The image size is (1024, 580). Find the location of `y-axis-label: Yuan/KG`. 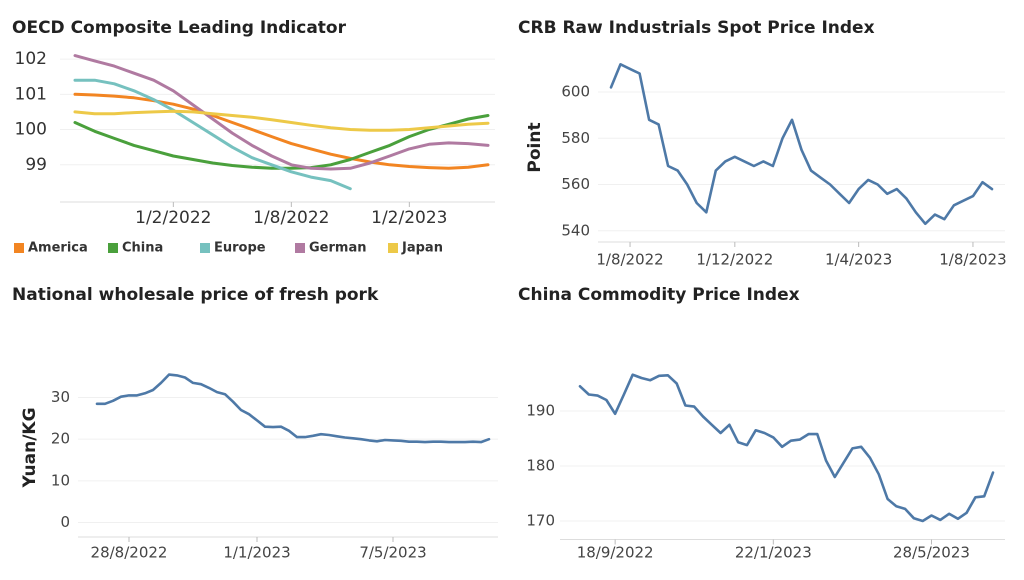

y-axis-label: Yuan/KG is located at coordinates (30, 447).